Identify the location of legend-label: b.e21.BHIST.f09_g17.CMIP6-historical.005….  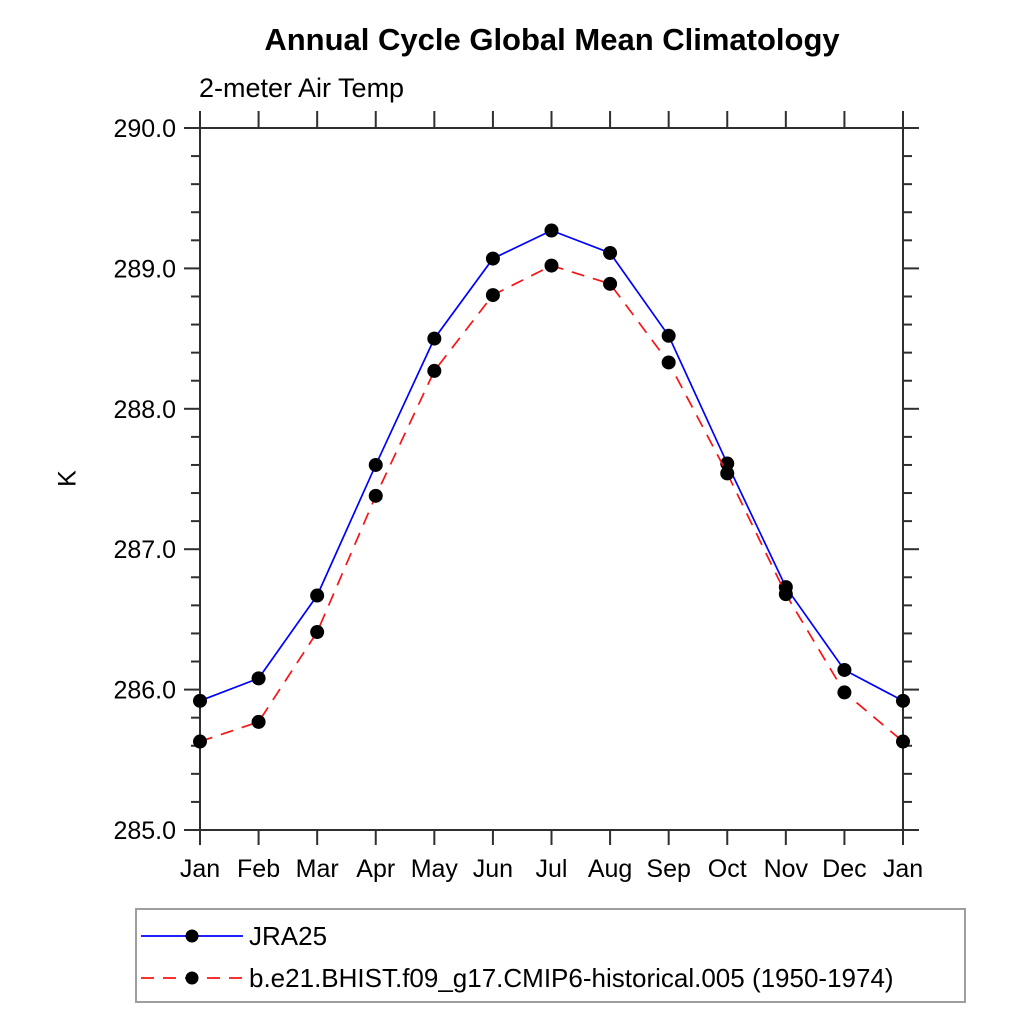
(571, 978).